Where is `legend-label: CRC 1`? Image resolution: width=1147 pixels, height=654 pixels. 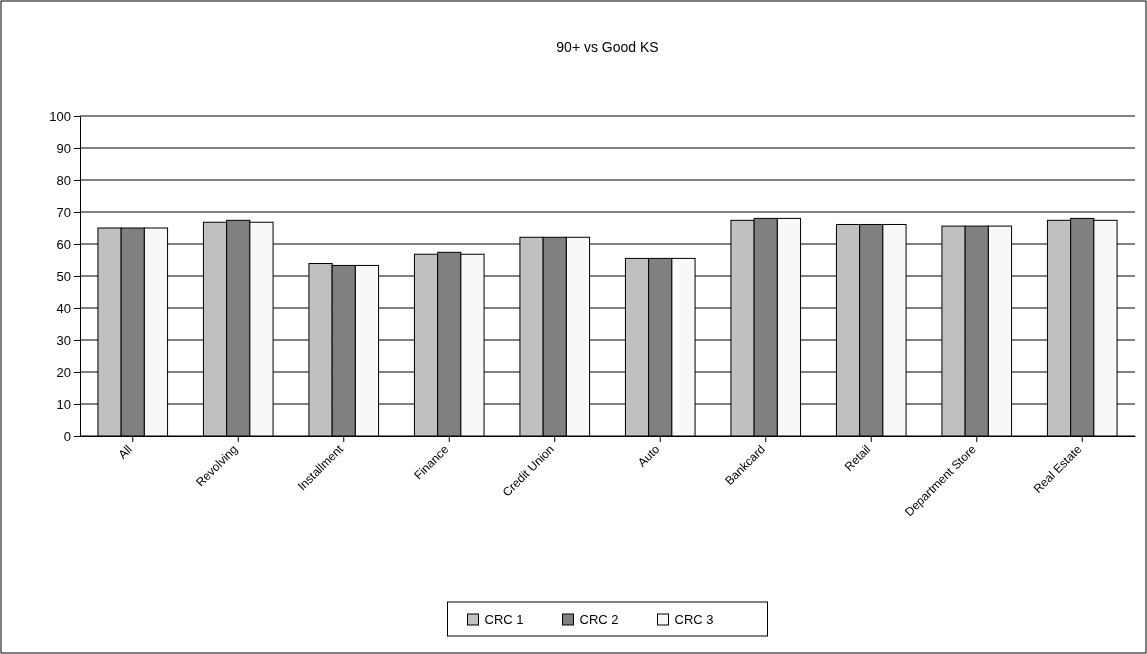 legend-label: CRC 1 is located at coordinates (504, 619).